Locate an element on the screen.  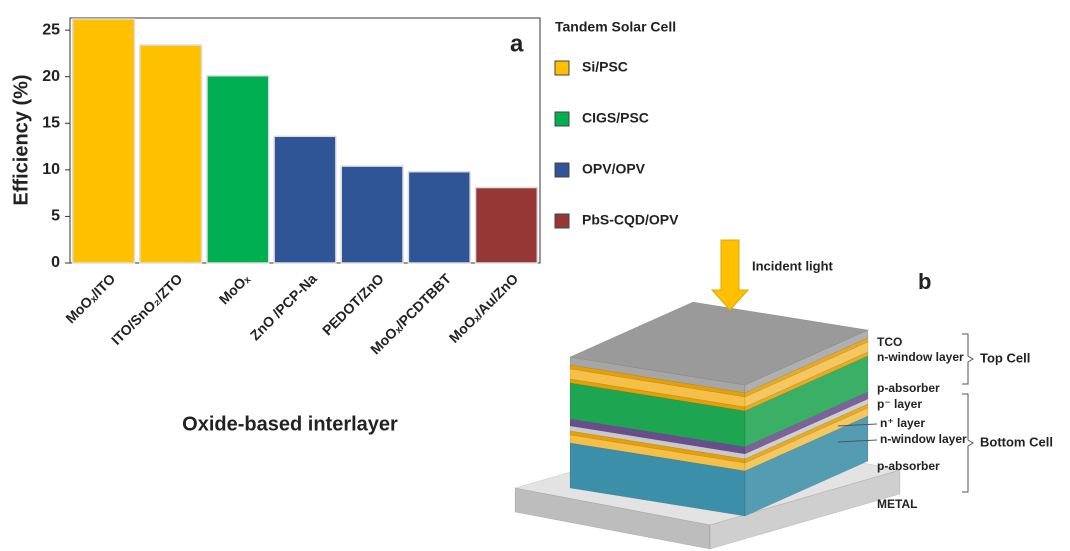
legend-title: Tandem Solar Cell is located at coordinates (615, 27).